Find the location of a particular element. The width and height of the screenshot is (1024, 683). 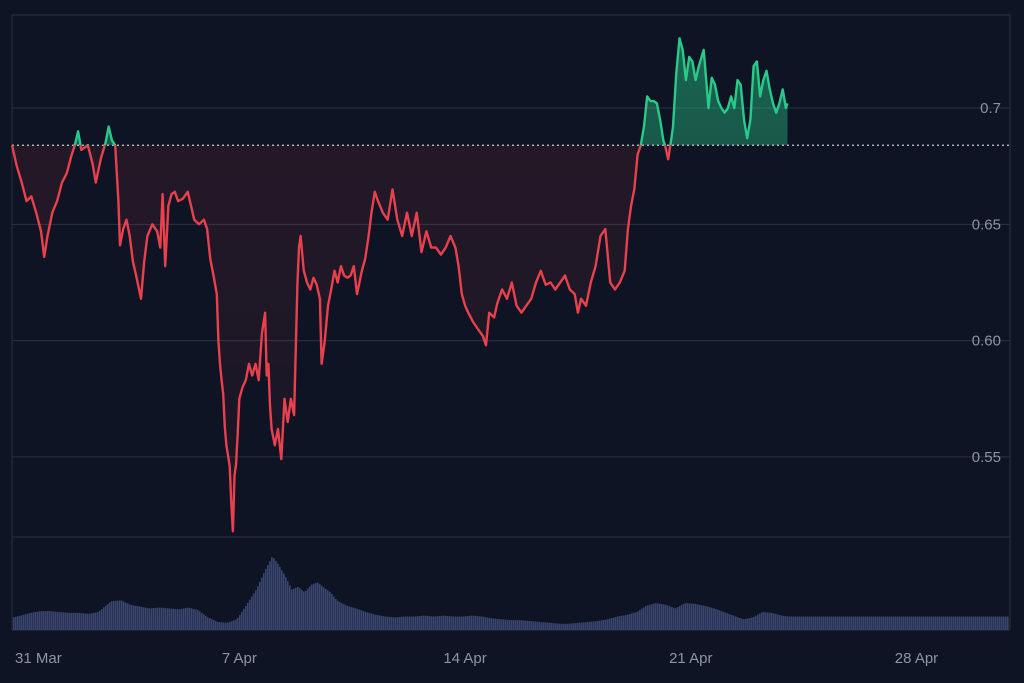

y-tick-label: 0.60 is located at coordinates (986, 341).